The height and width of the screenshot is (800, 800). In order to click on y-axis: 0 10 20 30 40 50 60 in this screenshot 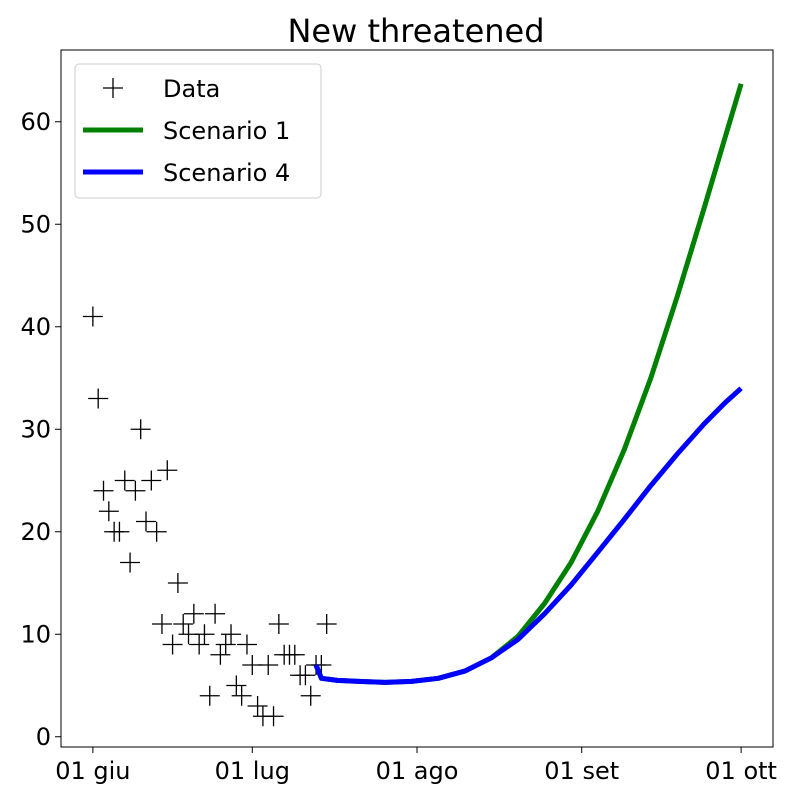, I will do `click(40, 429)`.